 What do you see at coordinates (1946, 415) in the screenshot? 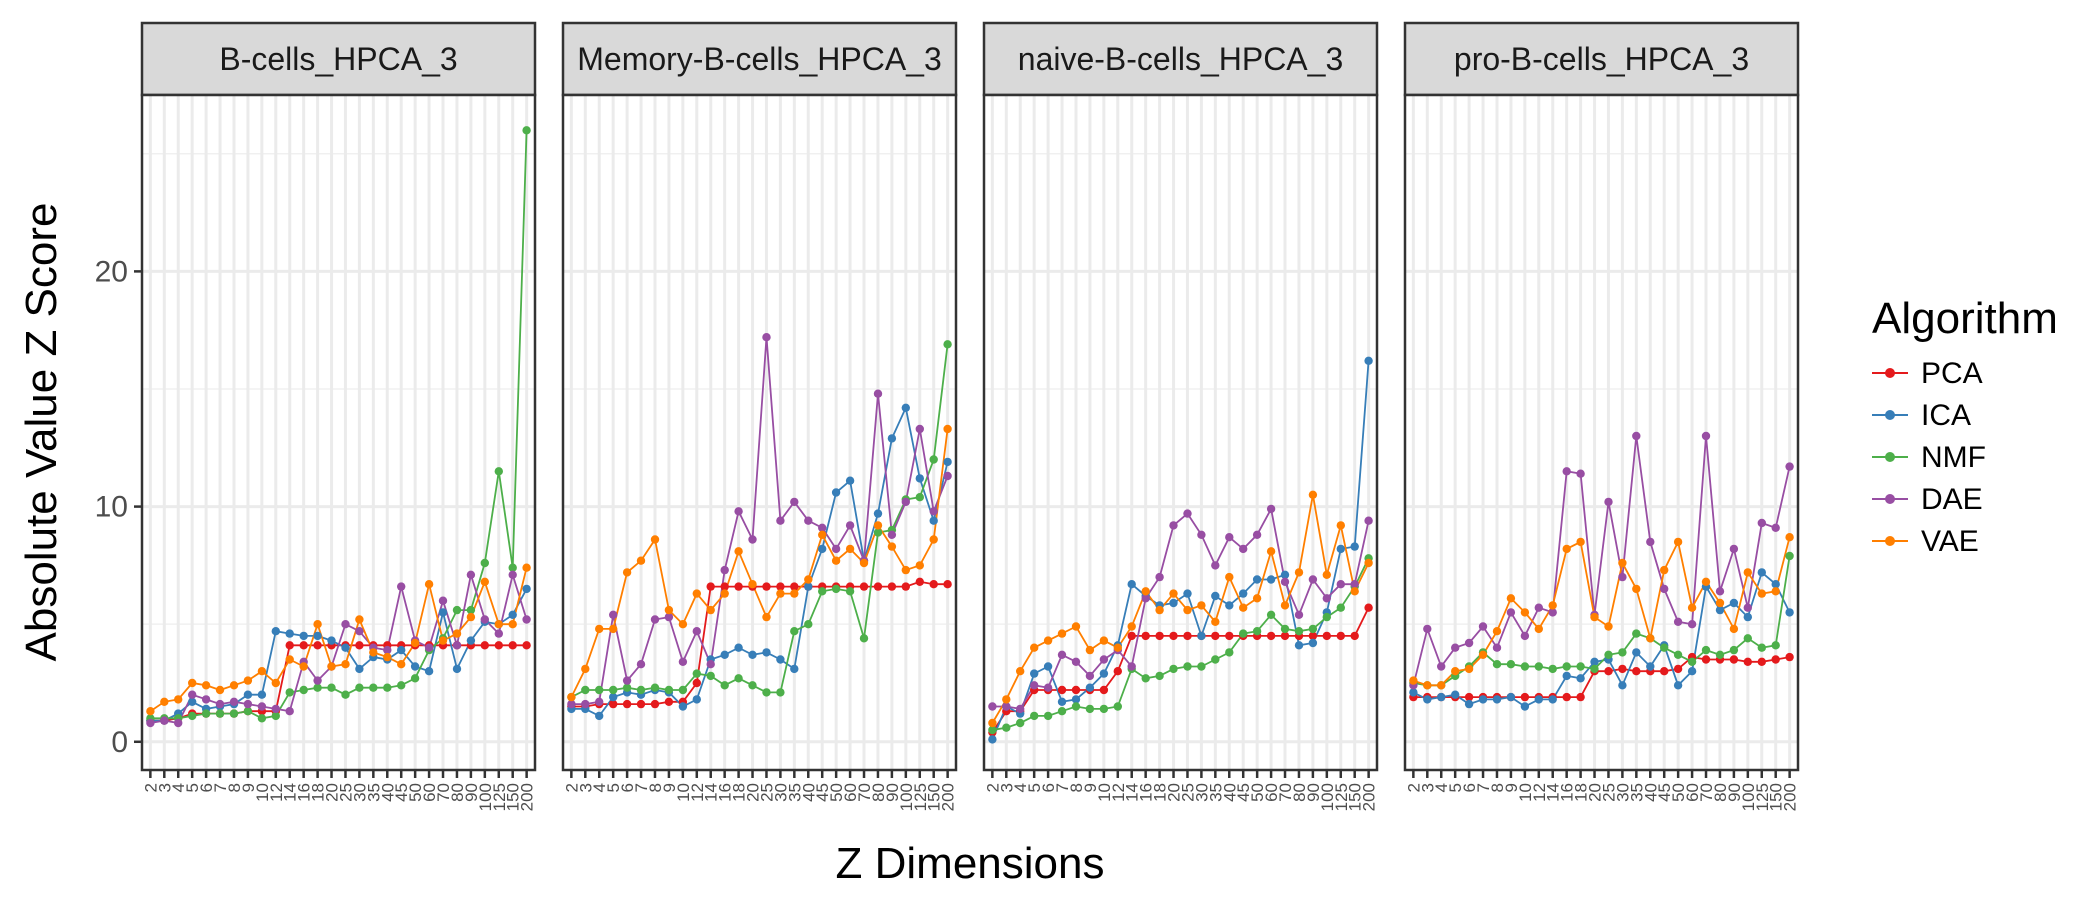
I see `legend-label: ICA` at bounding box center [1946, 415].